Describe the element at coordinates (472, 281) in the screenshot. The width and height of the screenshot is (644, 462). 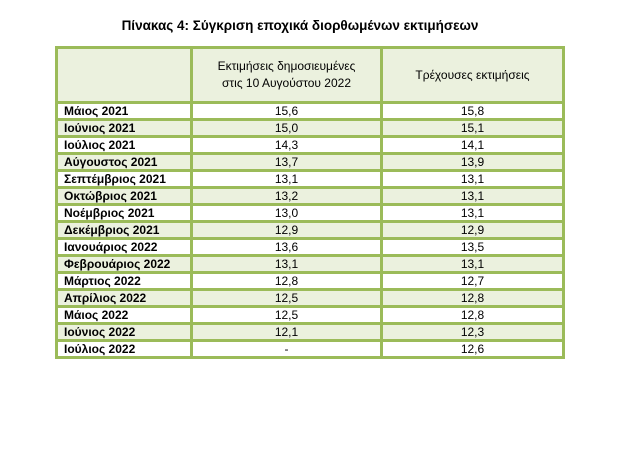
I see `row-current: 12,7` at that location.